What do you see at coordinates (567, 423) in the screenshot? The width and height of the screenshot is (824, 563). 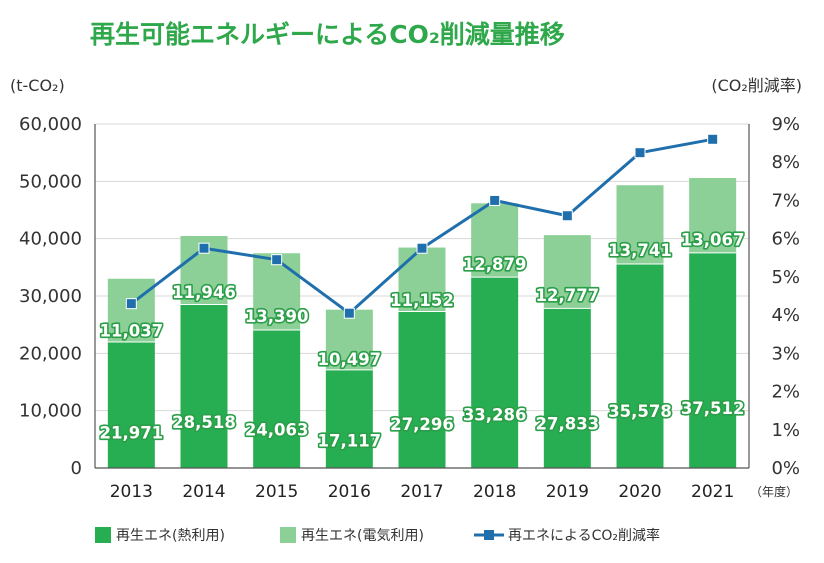 I see `value-label-heat: 27,833` at bounding box center [567, 423].